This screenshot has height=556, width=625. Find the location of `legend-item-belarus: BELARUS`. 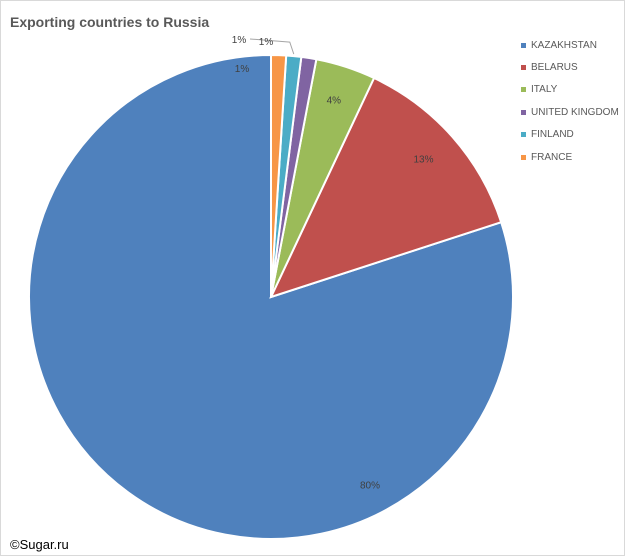

legend-item-belarus: BELARUS is located at coordinates (570, 67).